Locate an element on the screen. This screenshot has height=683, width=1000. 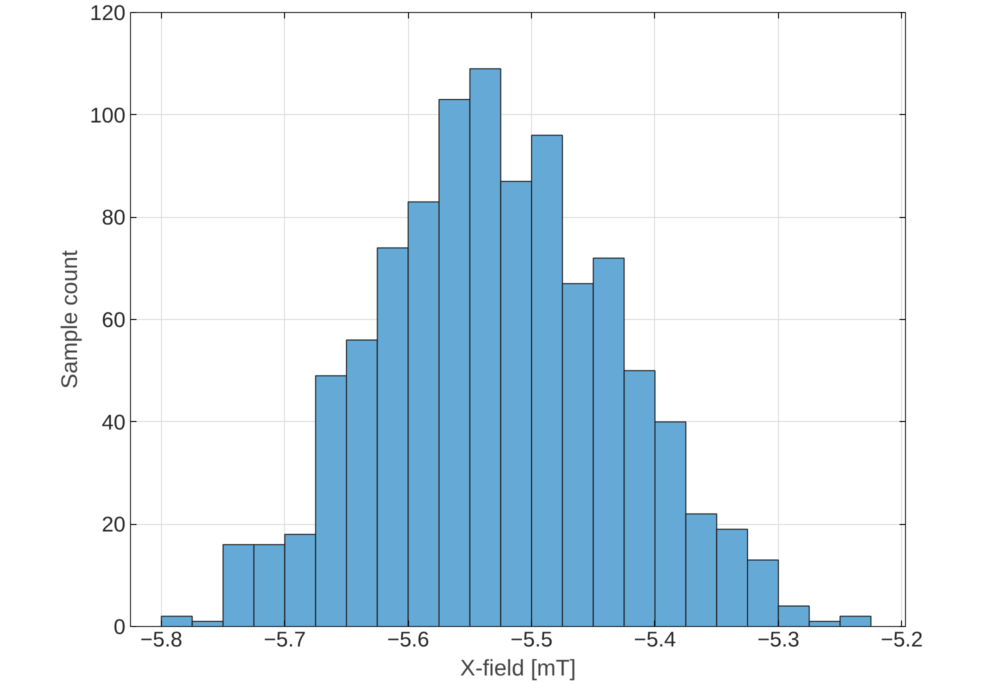
y-tick-label: 20 is located at coordinates (114, 524).